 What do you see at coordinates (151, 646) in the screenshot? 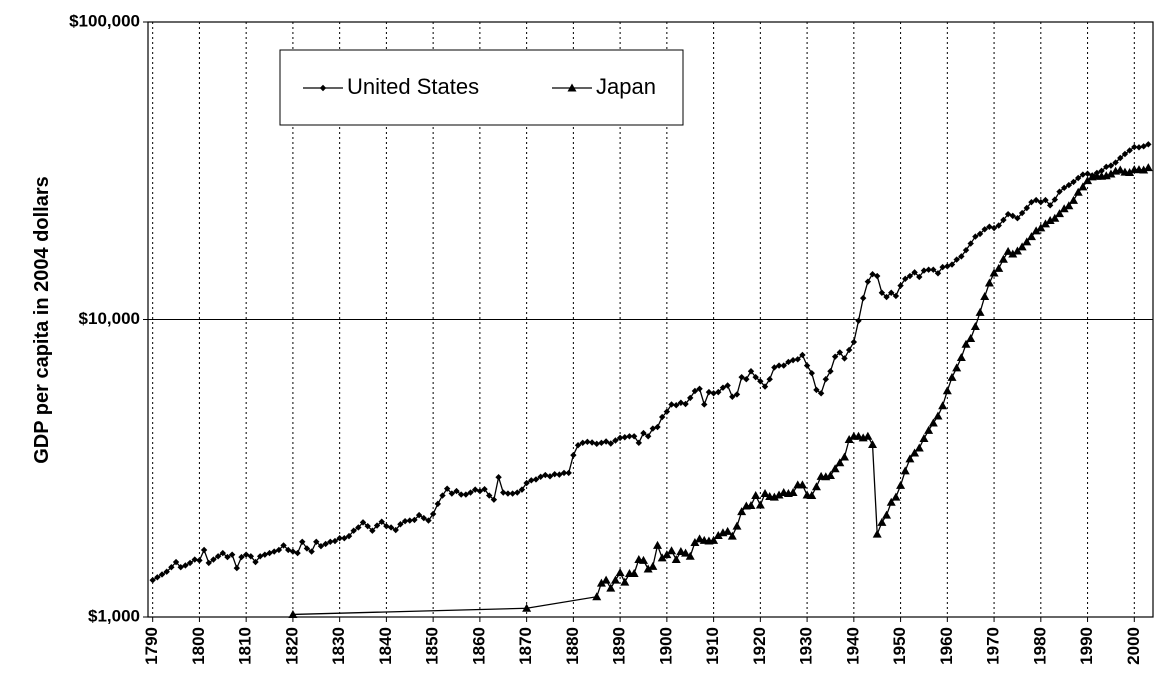
I see `x-tick-label: 1790` at bounding box center [151, 646].